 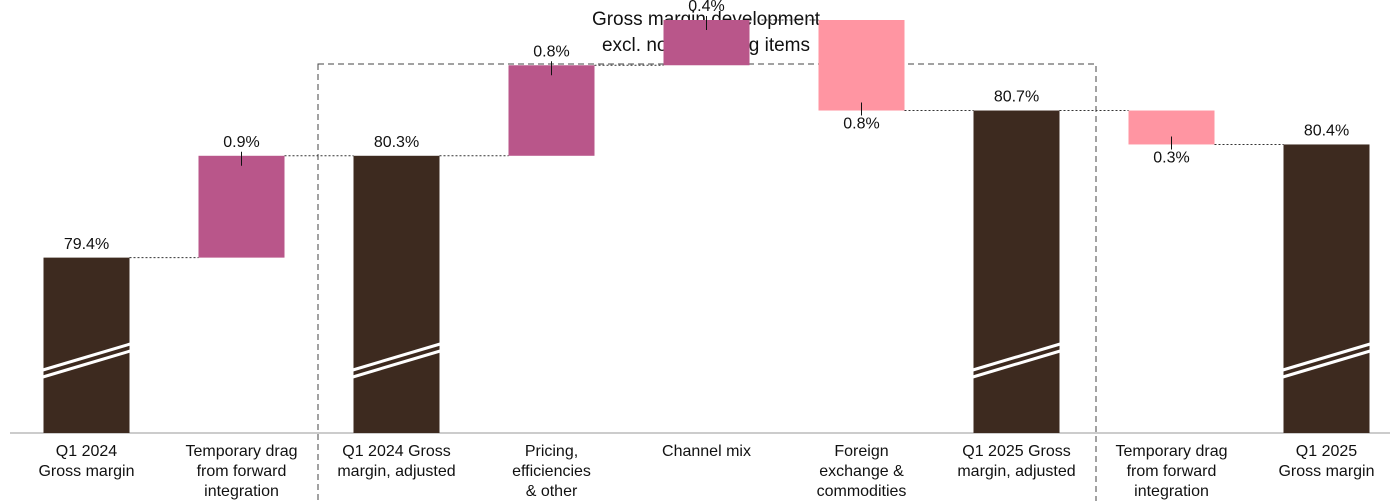 I want to click on x-tick-label: Foreign, so click(x=861, y=451).